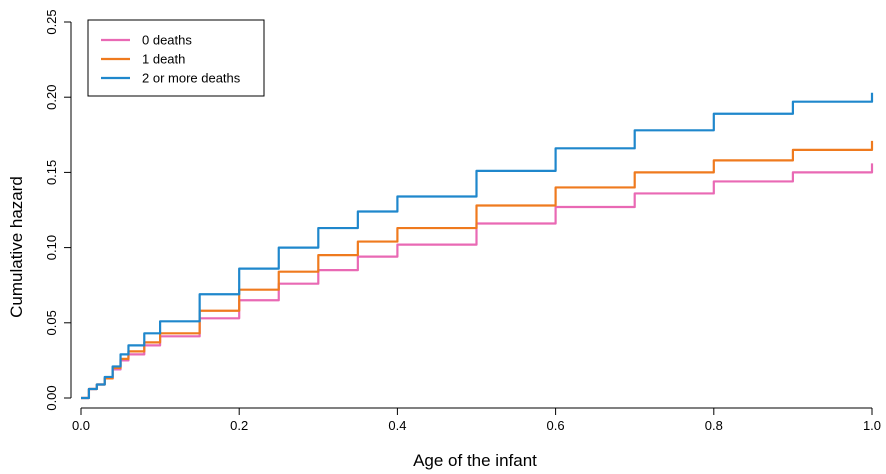 The height and width of the screenshot is (474, 886). I want to click on y-axis-label: Cumulative hazard, so click(16, 247).